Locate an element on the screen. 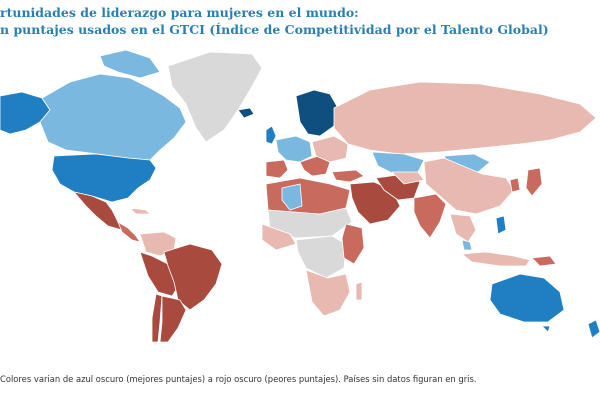 This screenshot has width=600, height=400. region-tasmania is located at coordinates (546, 329).